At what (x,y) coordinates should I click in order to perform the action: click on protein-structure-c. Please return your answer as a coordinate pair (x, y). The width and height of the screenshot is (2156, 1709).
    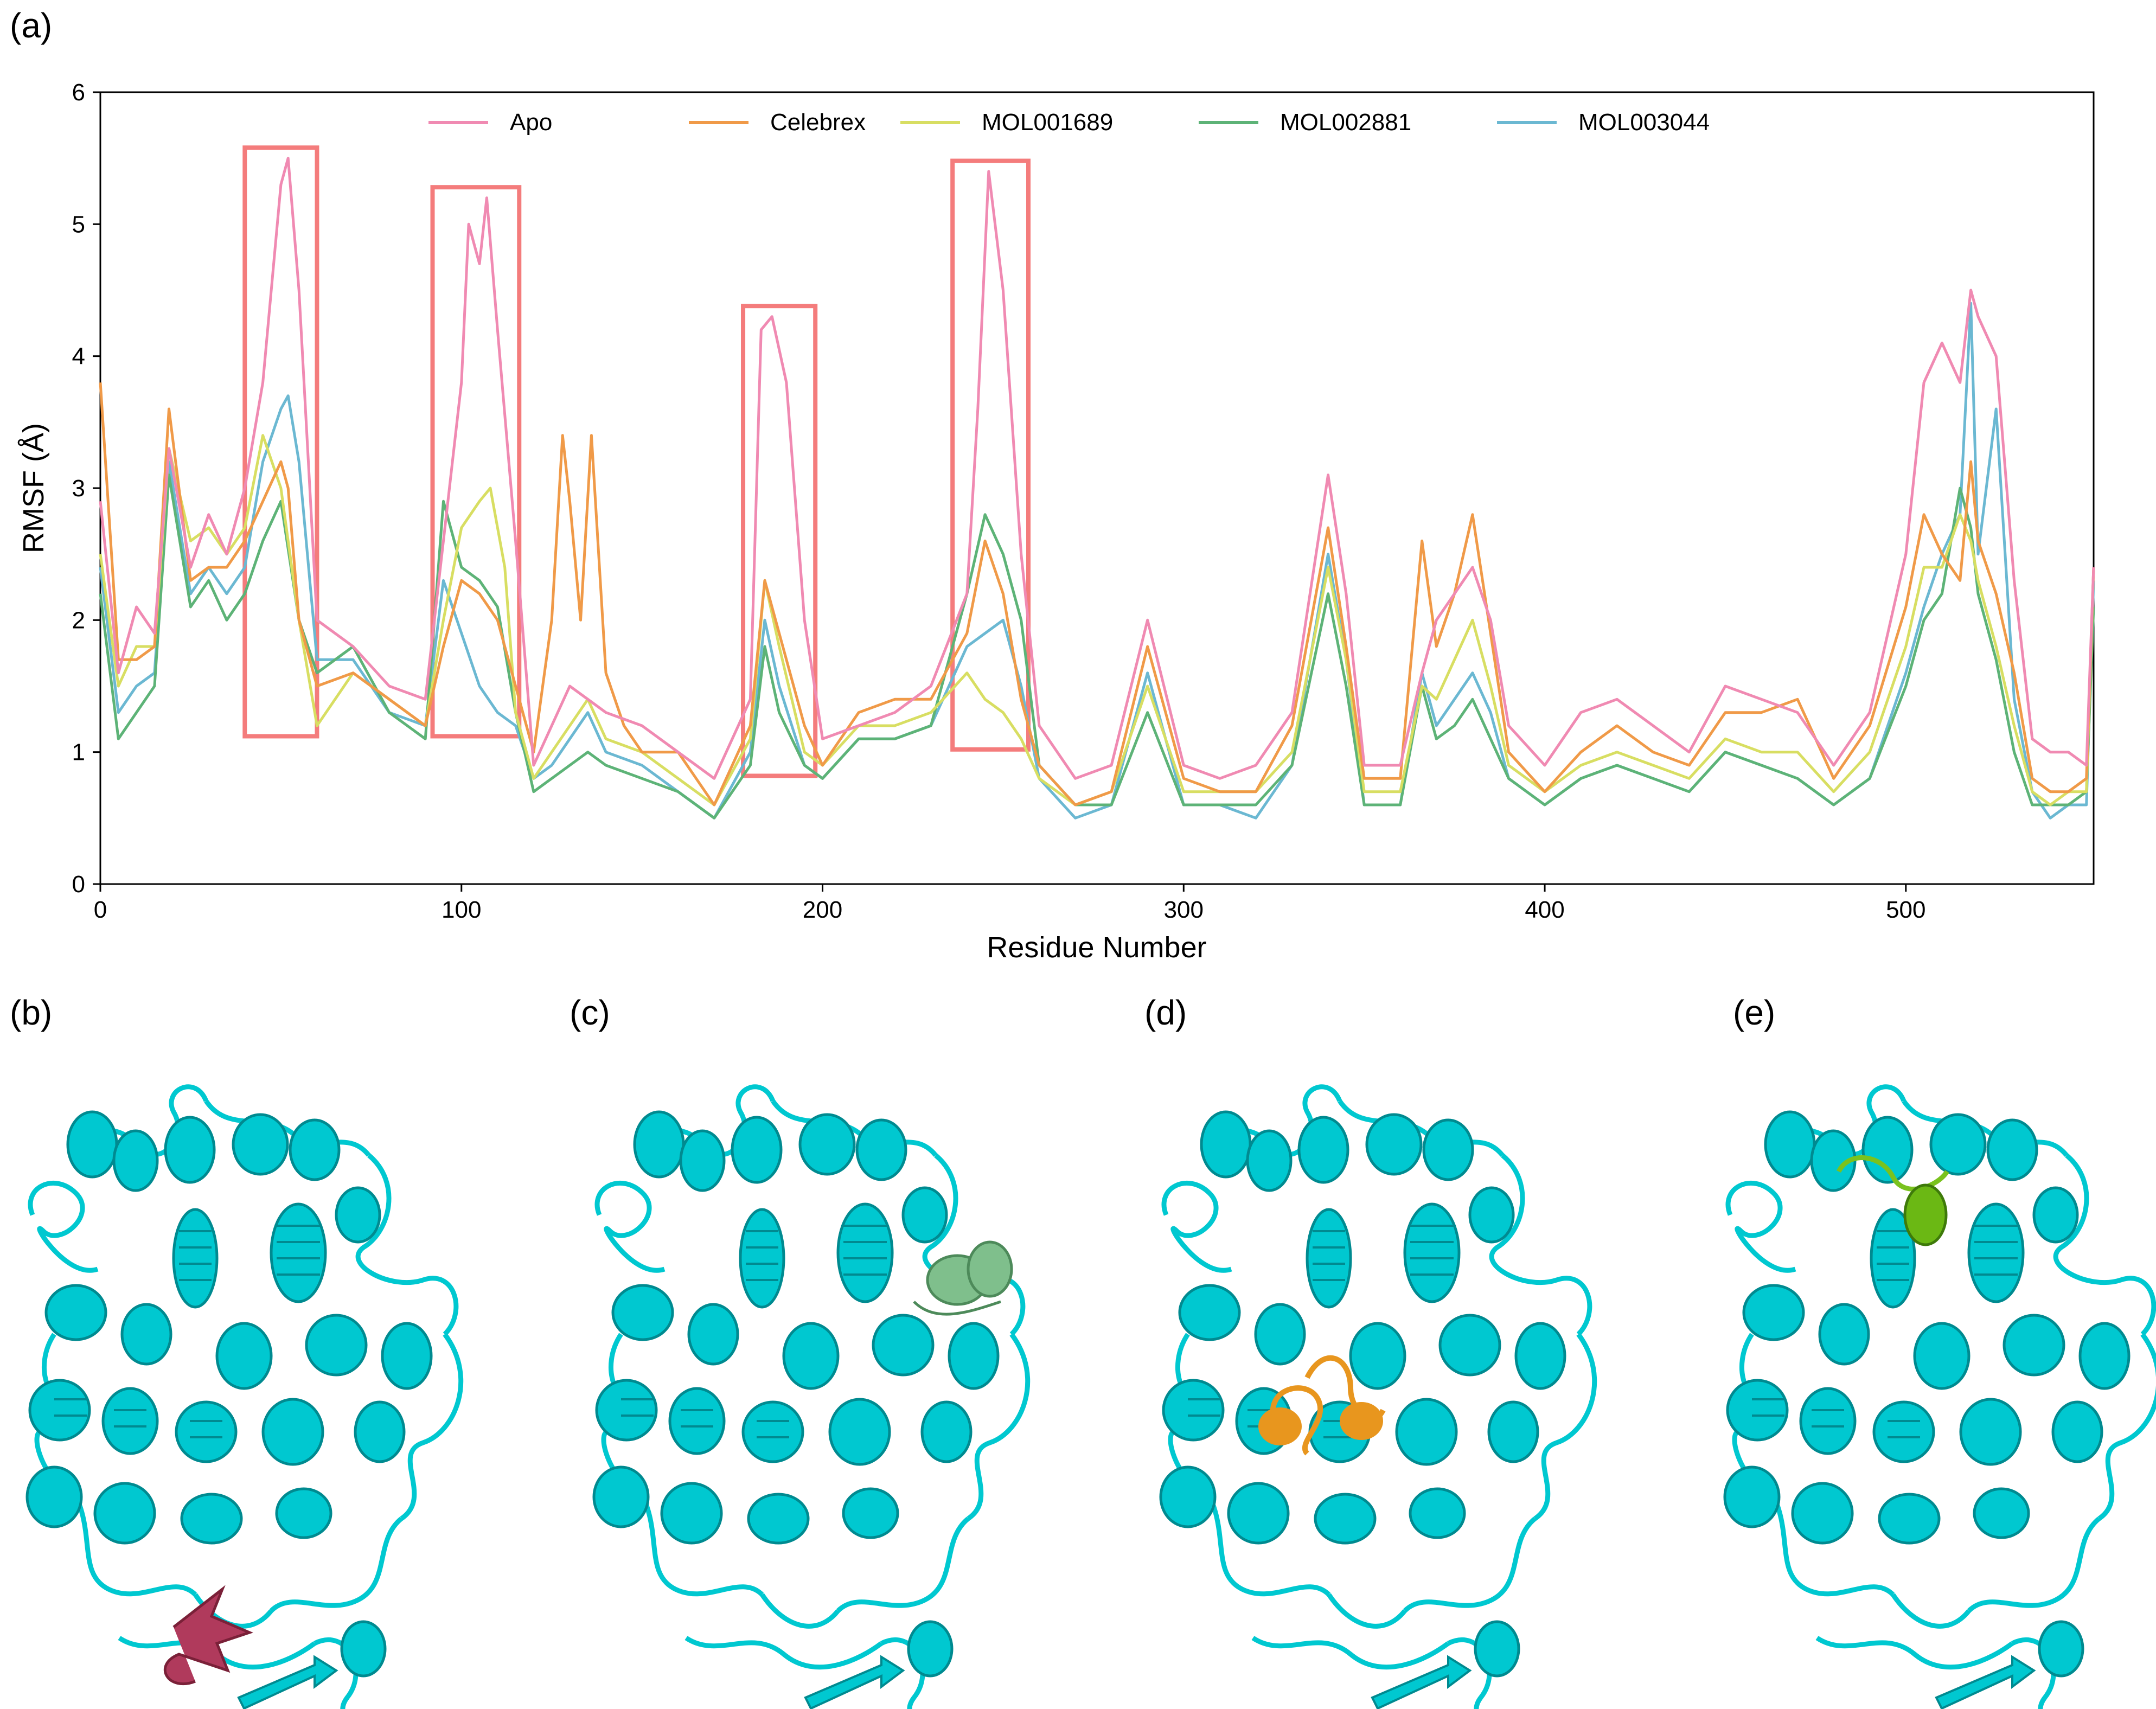
    Looking at the image, I should click on (811, 1398).